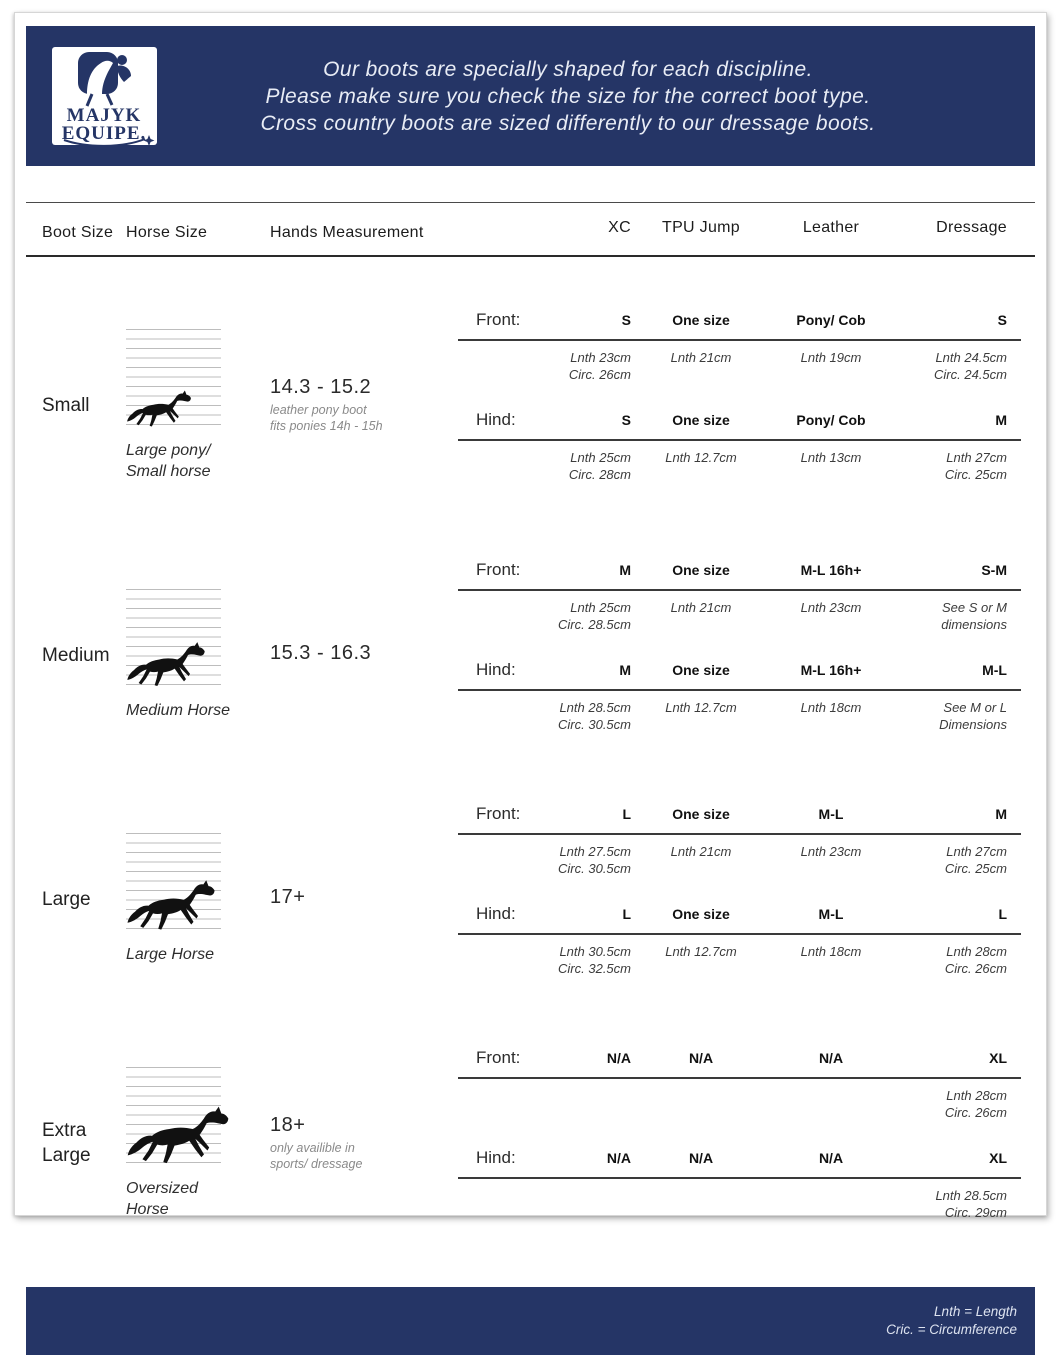 This screenshot has height=1355, width=1063. I want to click on column-header-dressage: Dressage, so click(971, 227).